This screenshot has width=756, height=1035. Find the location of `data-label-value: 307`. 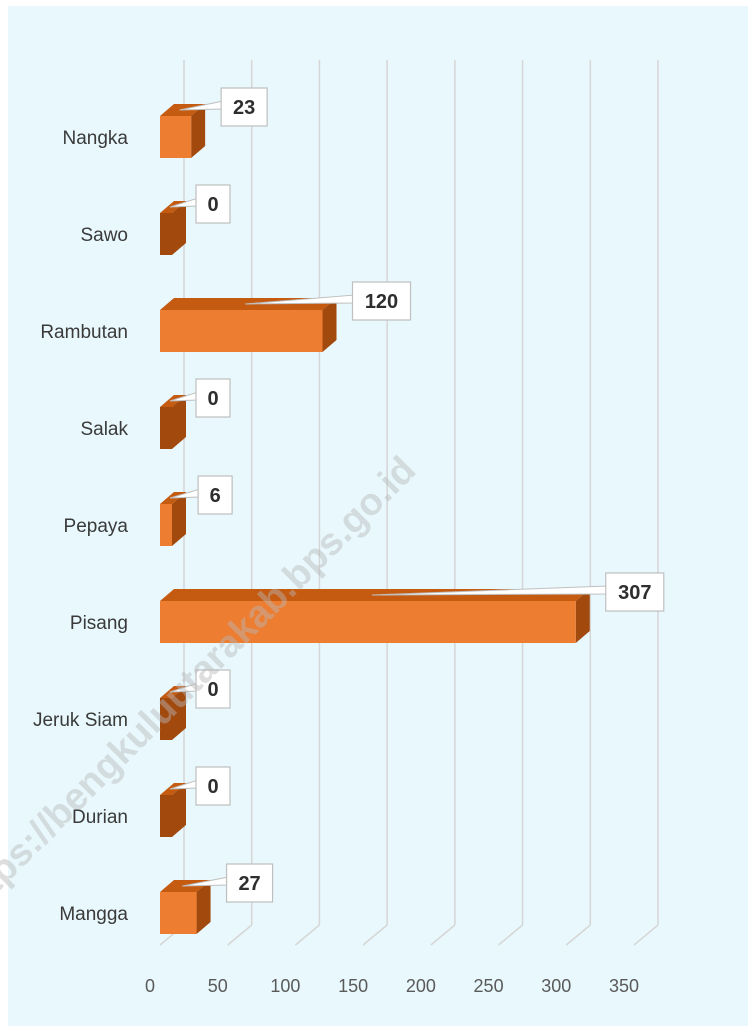

data-label-value: 307 is located at coordinates (634, 593).